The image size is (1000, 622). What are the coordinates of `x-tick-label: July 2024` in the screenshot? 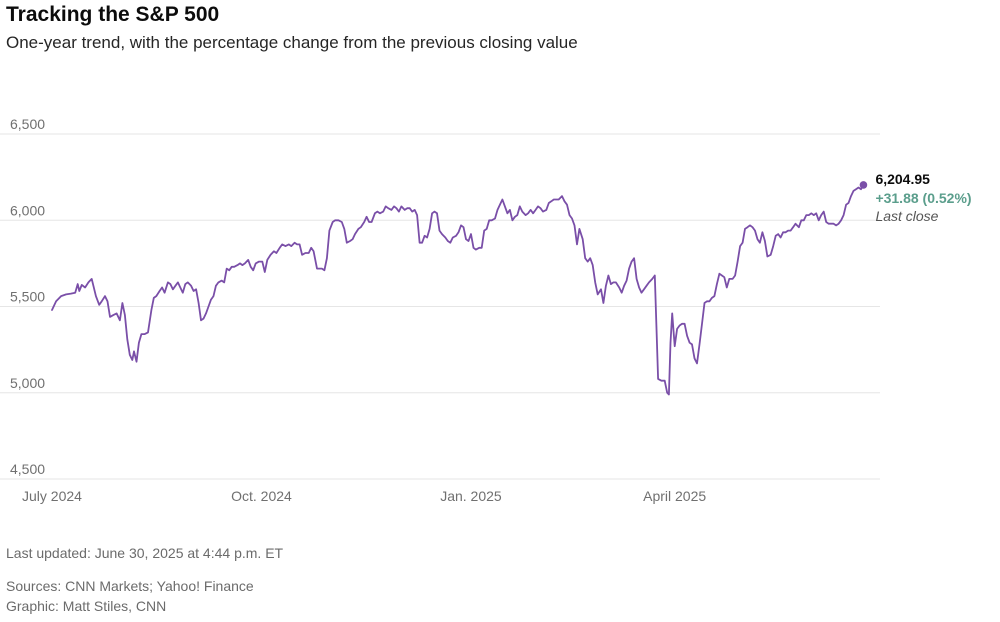 It's located at (52, 496).